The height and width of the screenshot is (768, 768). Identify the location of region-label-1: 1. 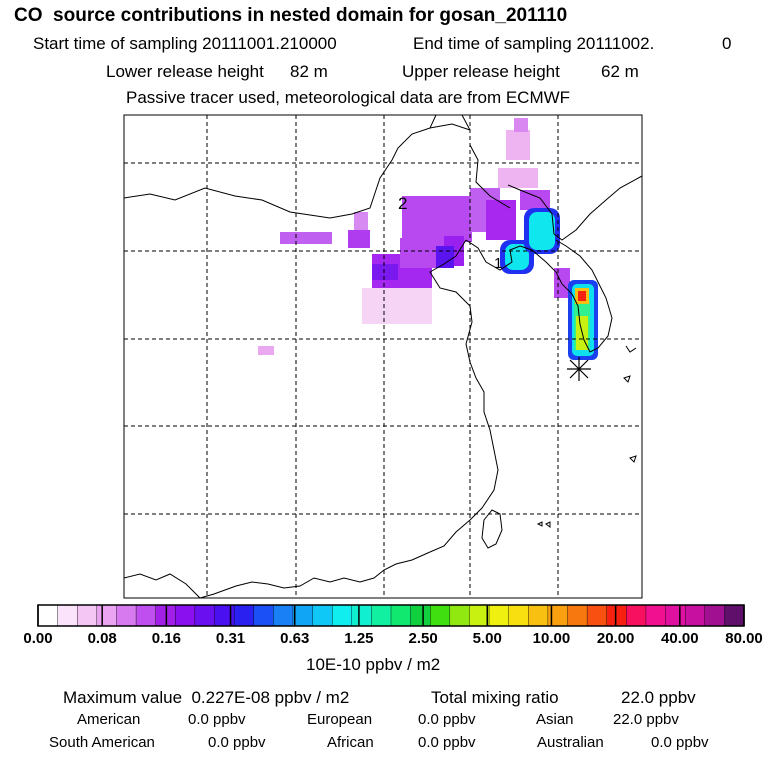
(498, 263).